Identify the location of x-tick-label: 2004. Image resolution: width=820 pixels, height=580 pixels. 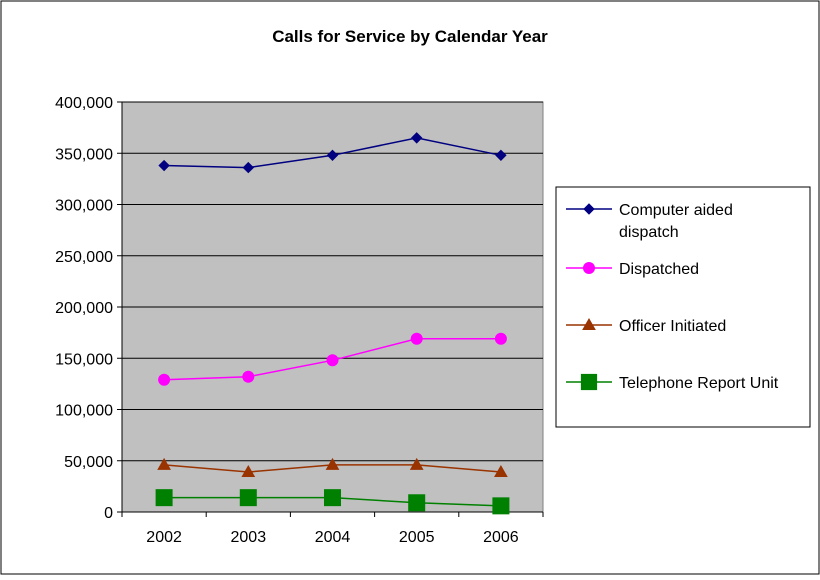
(333, 537).